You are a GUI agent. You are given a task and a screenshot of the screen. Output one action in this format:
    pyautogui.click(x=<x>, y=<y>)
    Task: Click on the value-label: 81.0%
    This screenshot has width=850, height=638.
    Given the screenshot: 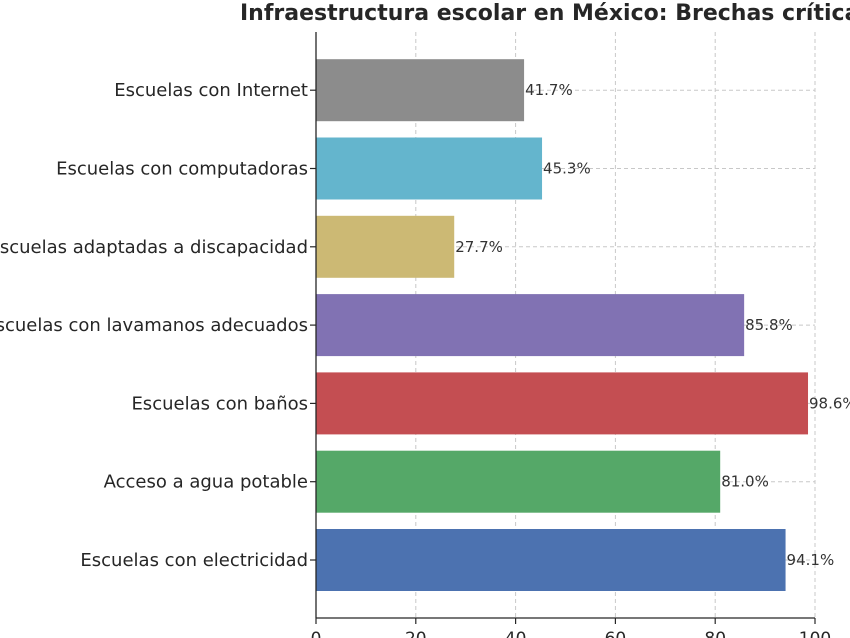 What is the action you would take?
    pyautogui.click(x=745, y=482)
    